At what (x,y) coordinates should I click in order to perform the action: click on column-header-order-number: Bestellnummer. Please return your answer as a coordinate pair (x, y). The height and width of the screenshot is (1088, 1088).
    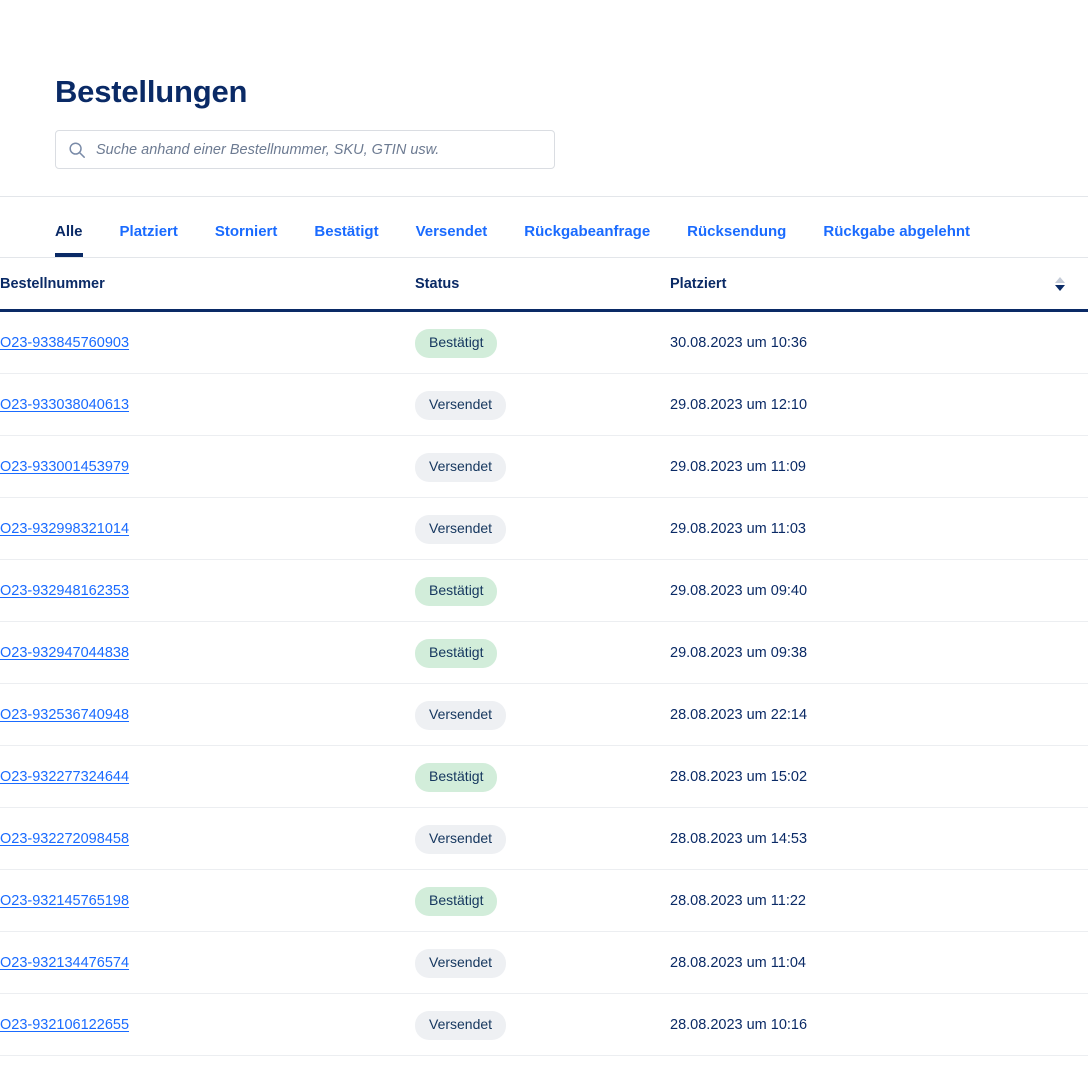
    Looking at the image, I should click on (207, 285).